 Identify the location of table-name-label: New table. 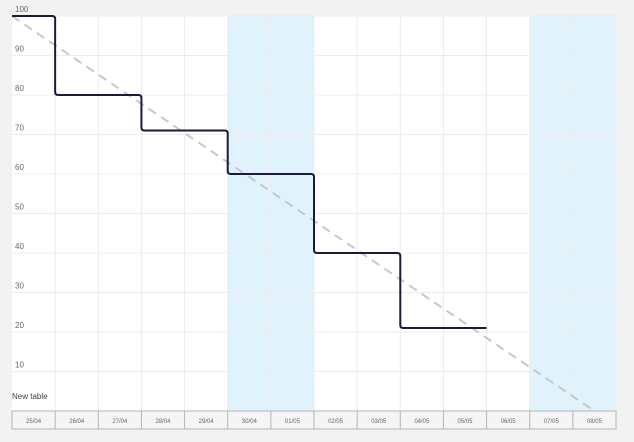
(30, 396).